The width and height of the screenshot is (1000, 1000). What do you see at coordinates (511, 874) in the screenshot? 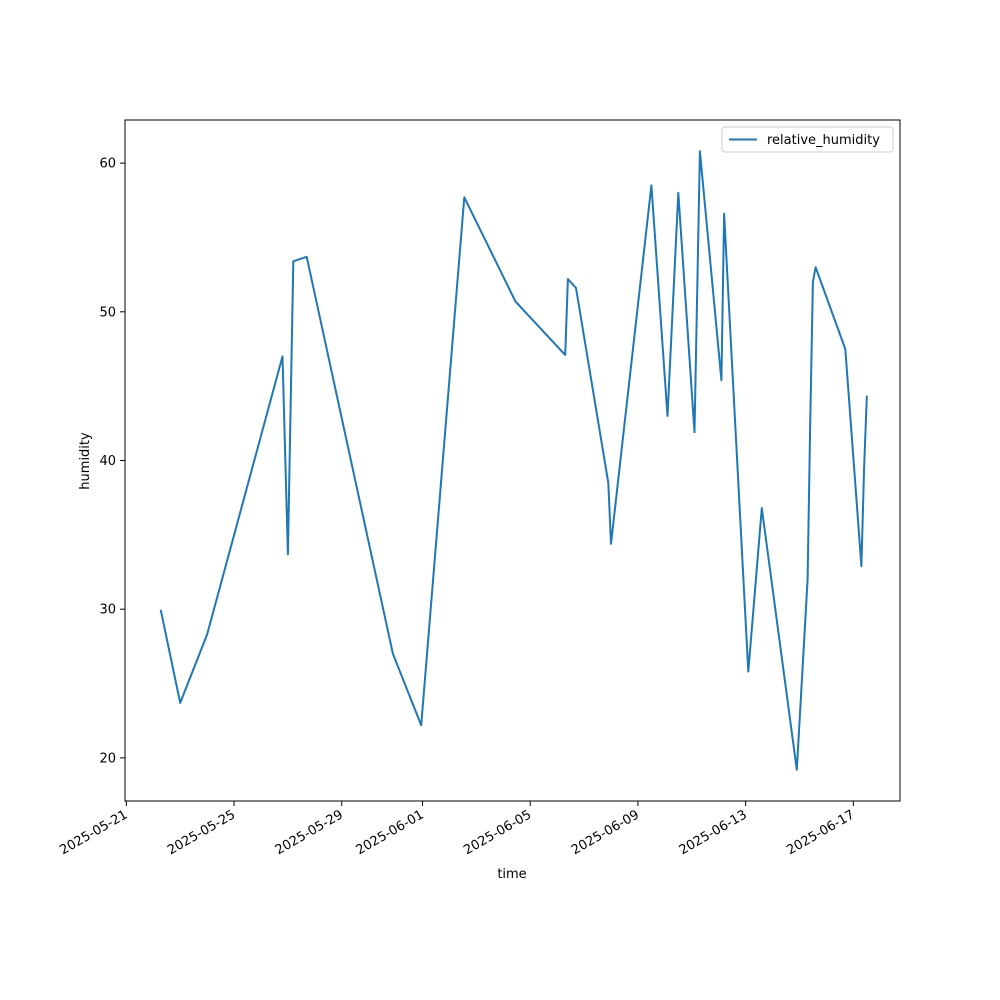
I see `x-axis-label: time` at bounding box center [511, 874].